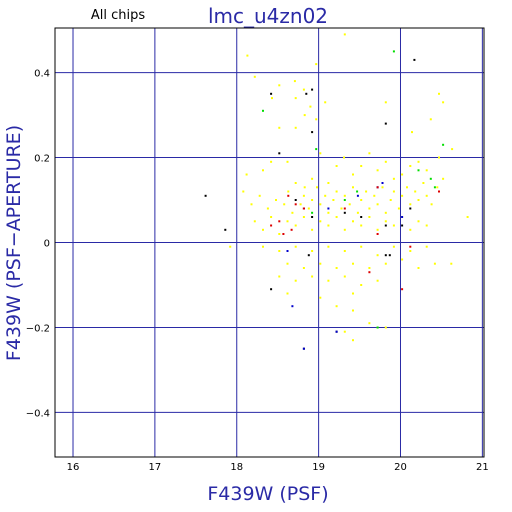 The image size is (512, 512). What do you see at coordinates (155, 467) in the screenshot?
I see `x-tick-label: 17` at bounding box center [155, 467].